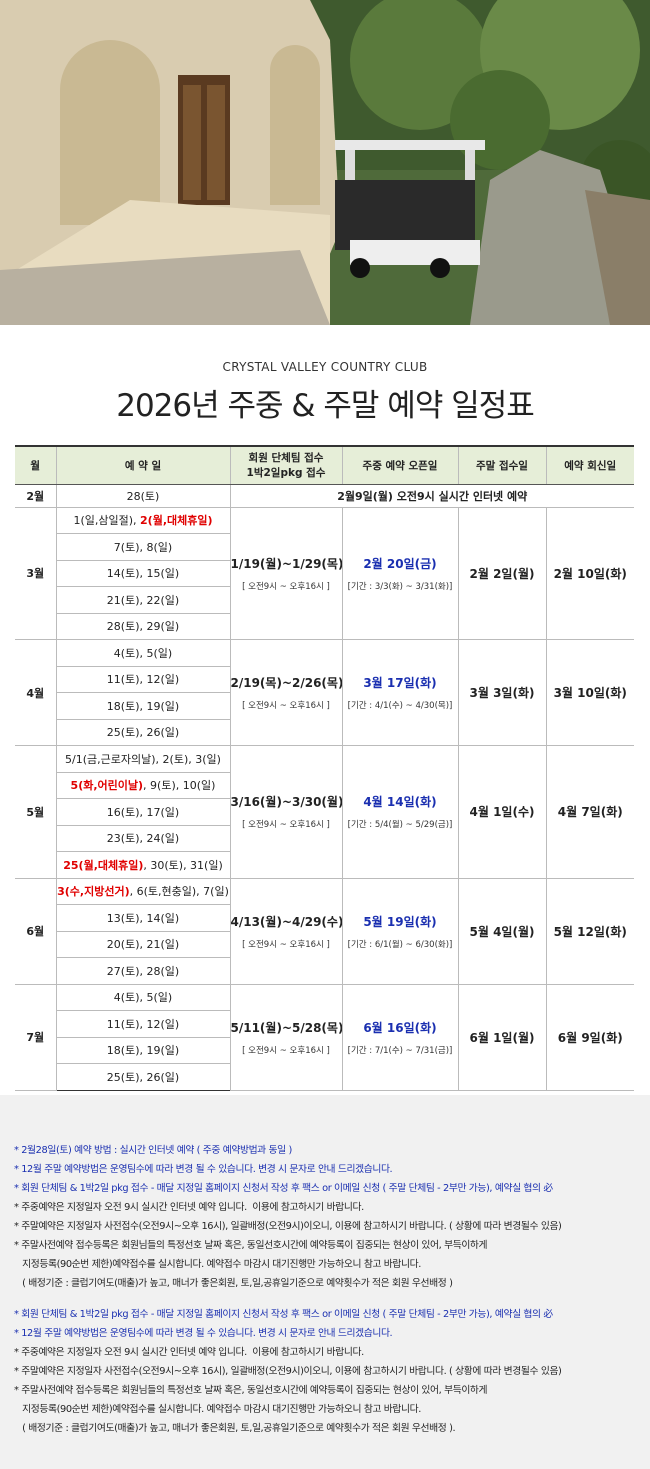 The width and height of the screenshot is (650, 1469). What do you see at coordinates (103, 865) in the screenshot?
I see `date-text: 25(월,대체휴일)` at bounding box center [103, 865].